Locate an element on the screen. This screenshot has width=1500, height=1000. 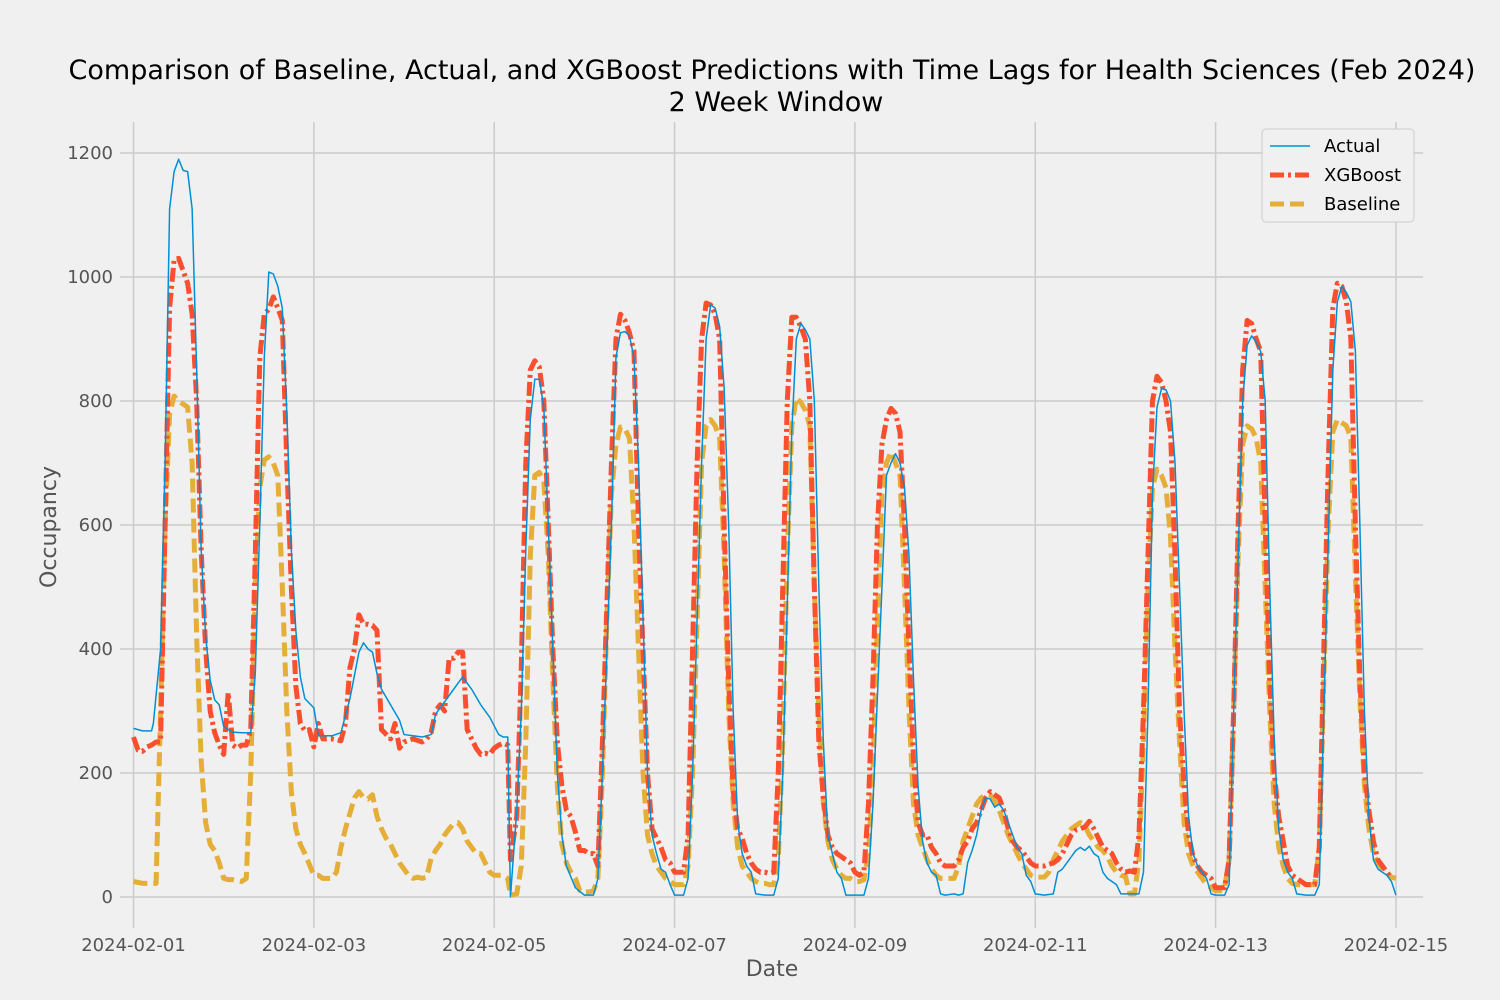
x-tick-label: 2024-02-03 is located at coordinates (314, 945).